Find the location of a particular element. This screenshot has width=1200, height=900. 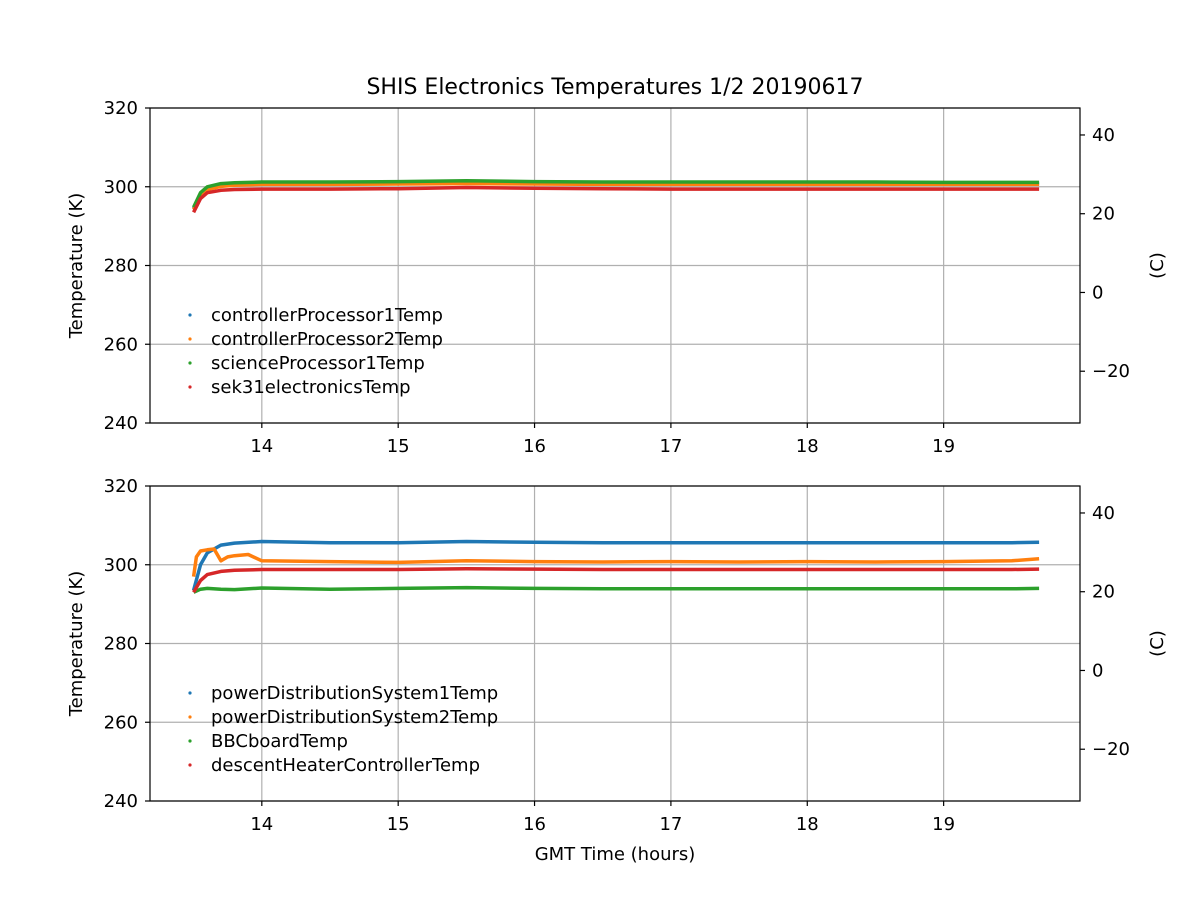

legend-entry: sek31electronicsTemp is located at coordinates (311, 387).